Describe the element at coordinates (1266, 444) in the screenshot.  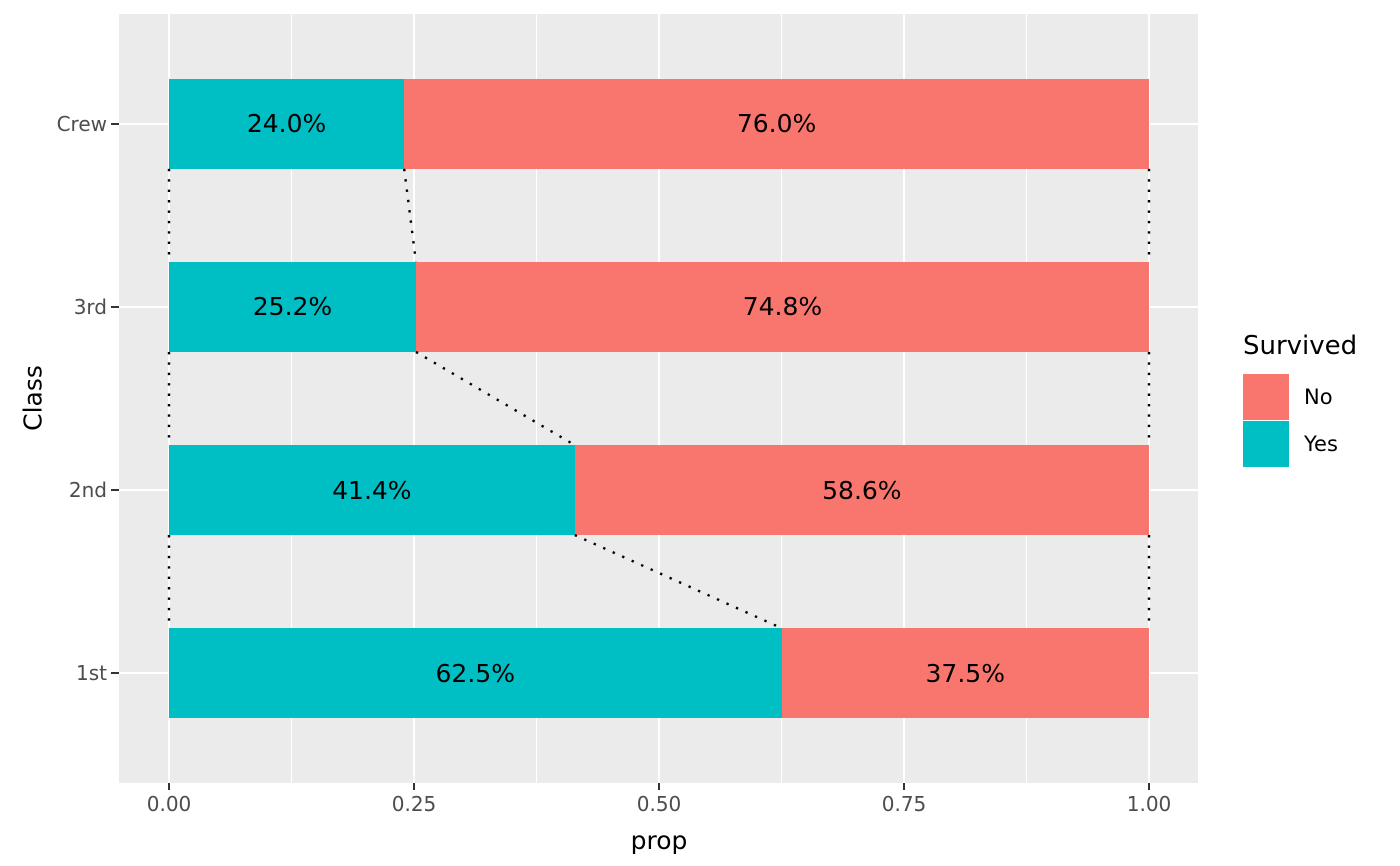
I see `legend-key-swatch-yes` at that location.